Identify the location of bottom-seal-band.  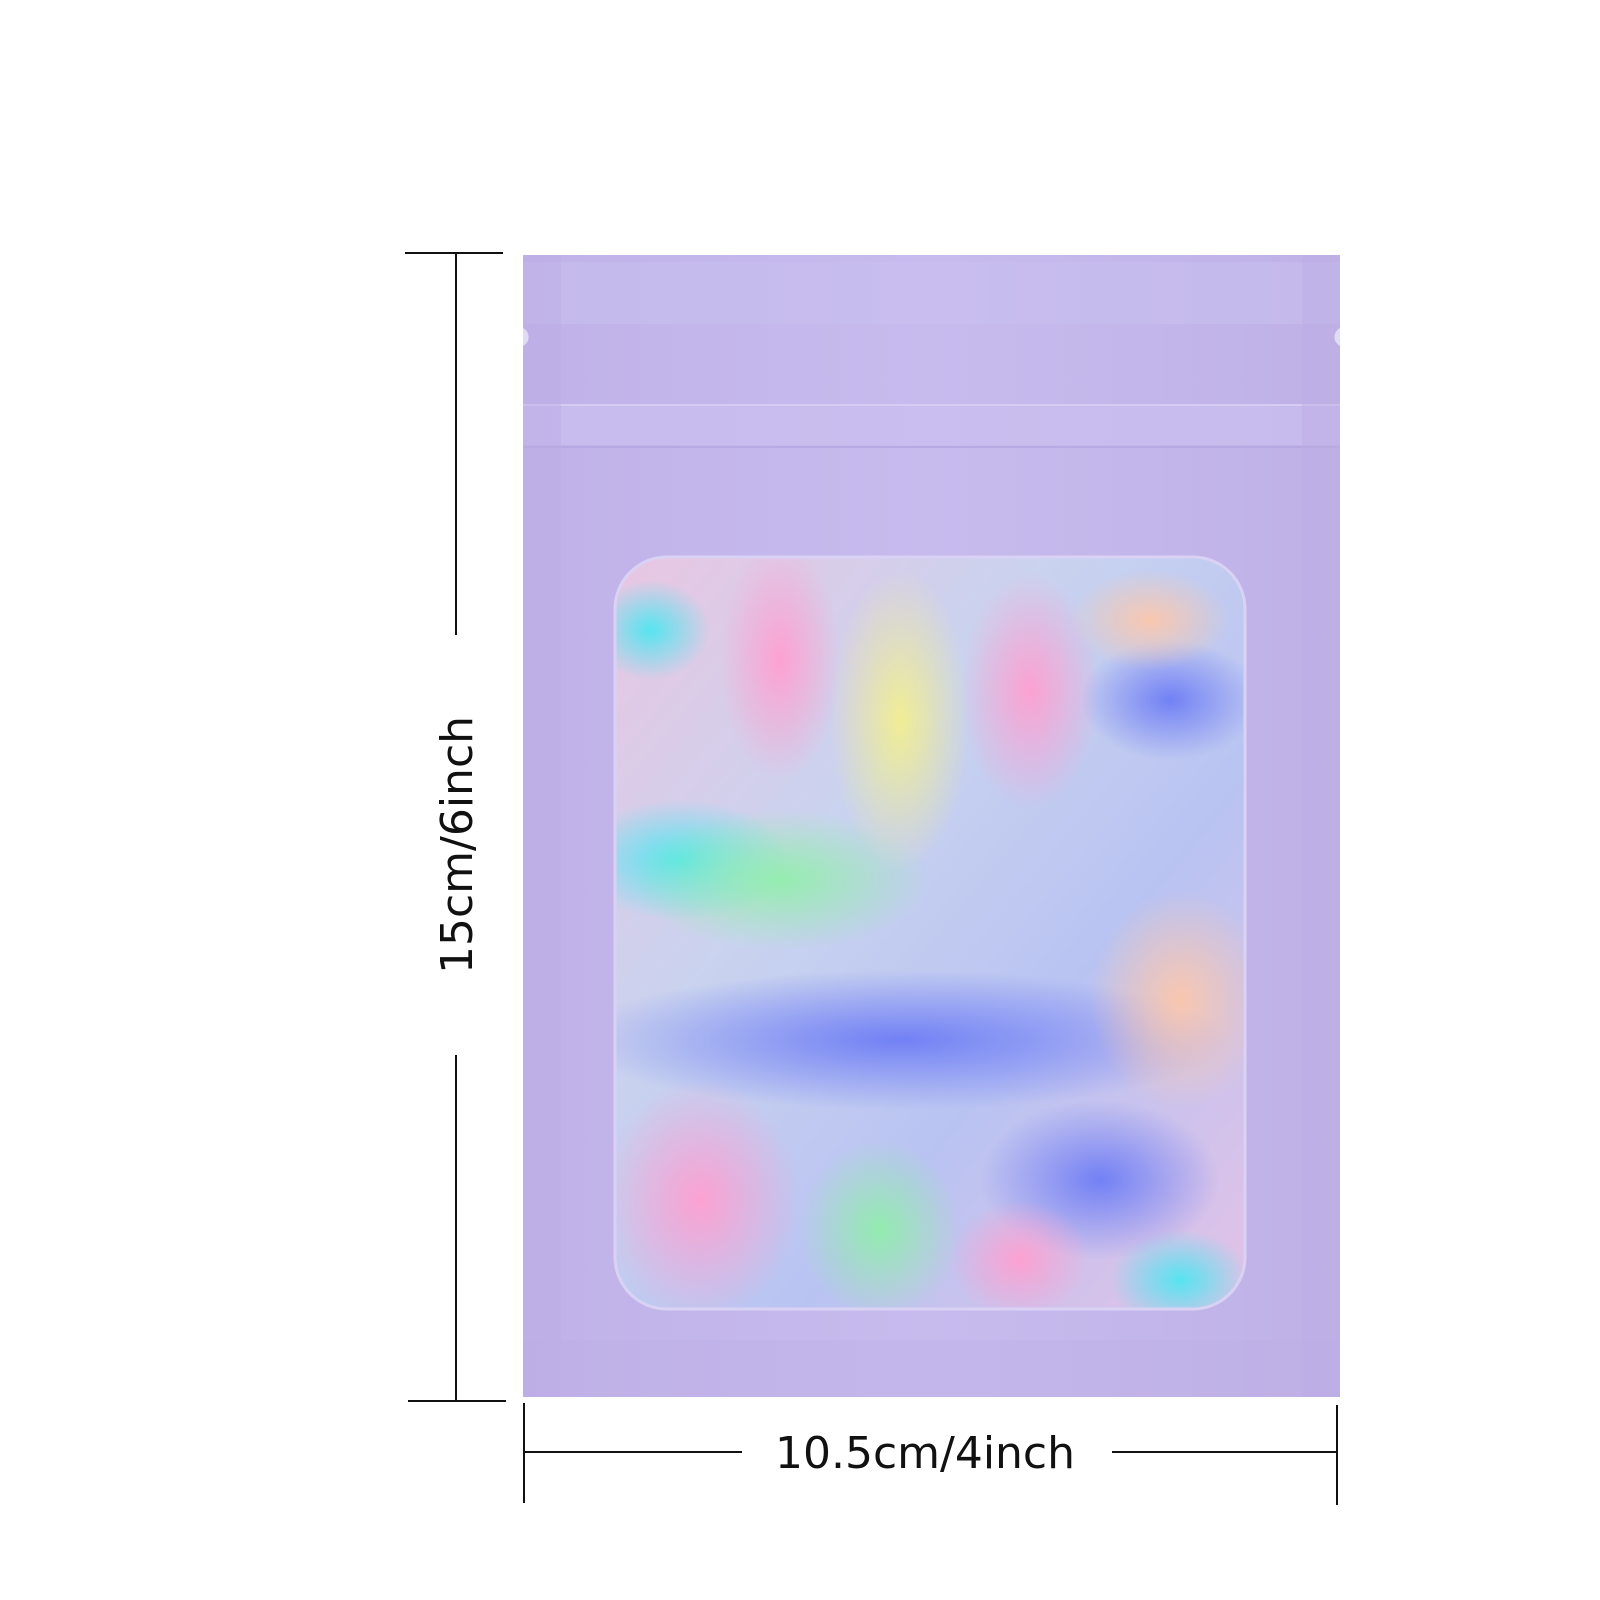
(931, 1368).